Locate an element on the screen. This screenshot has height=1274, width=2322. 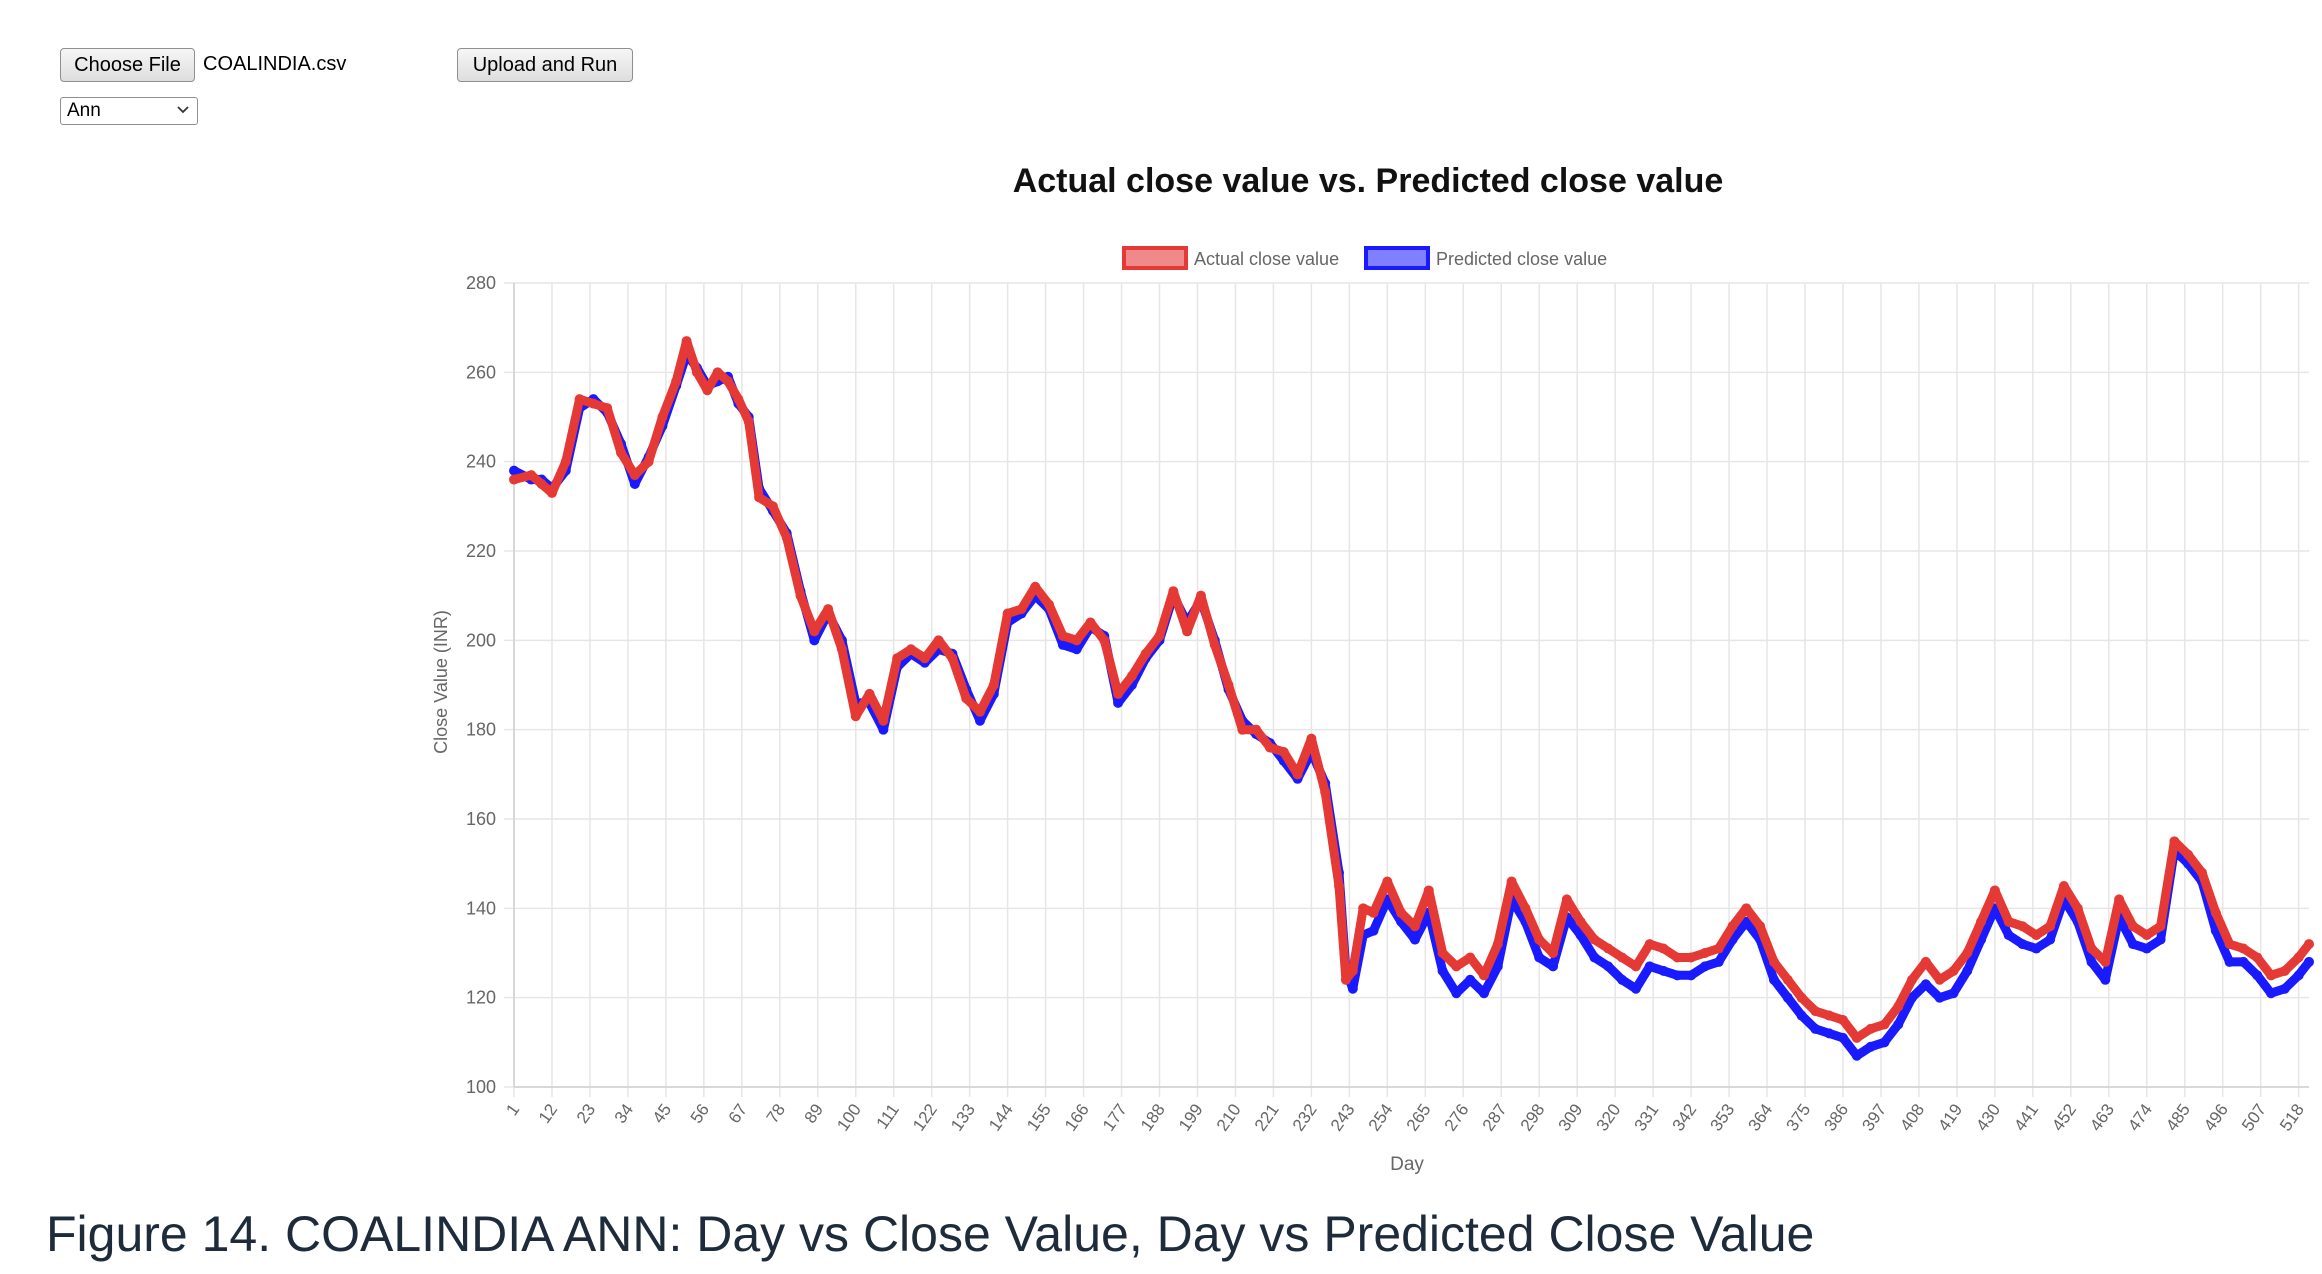
x-tick-label: 166 is located at coordinates (1077, 1117).